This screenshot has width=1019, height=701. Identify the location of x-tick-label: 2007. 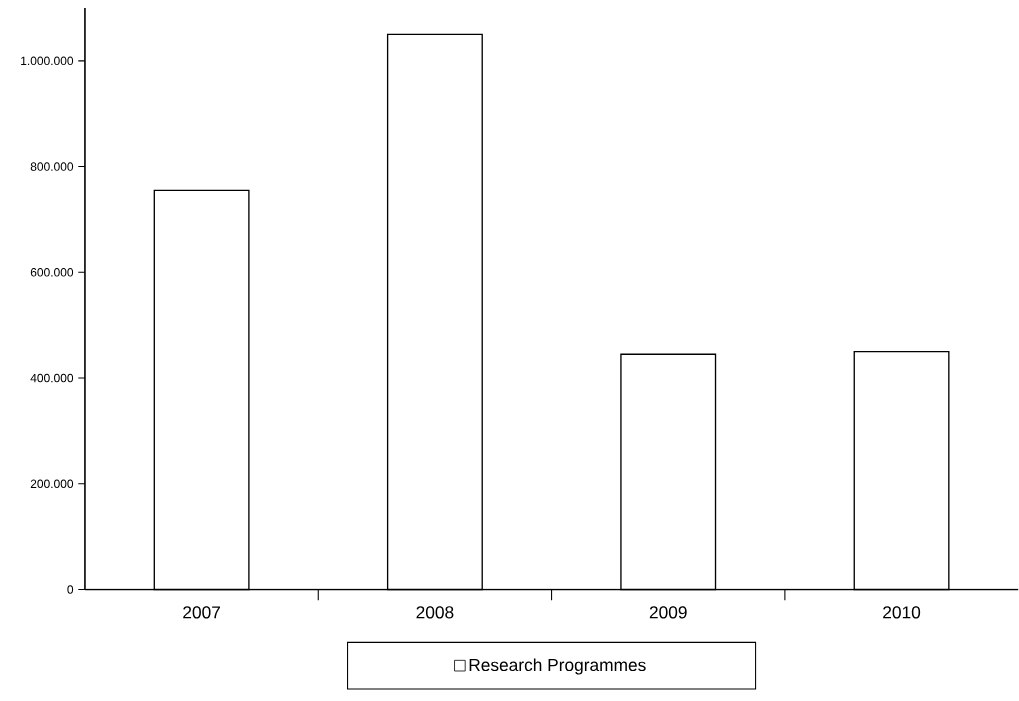
(201, 612).